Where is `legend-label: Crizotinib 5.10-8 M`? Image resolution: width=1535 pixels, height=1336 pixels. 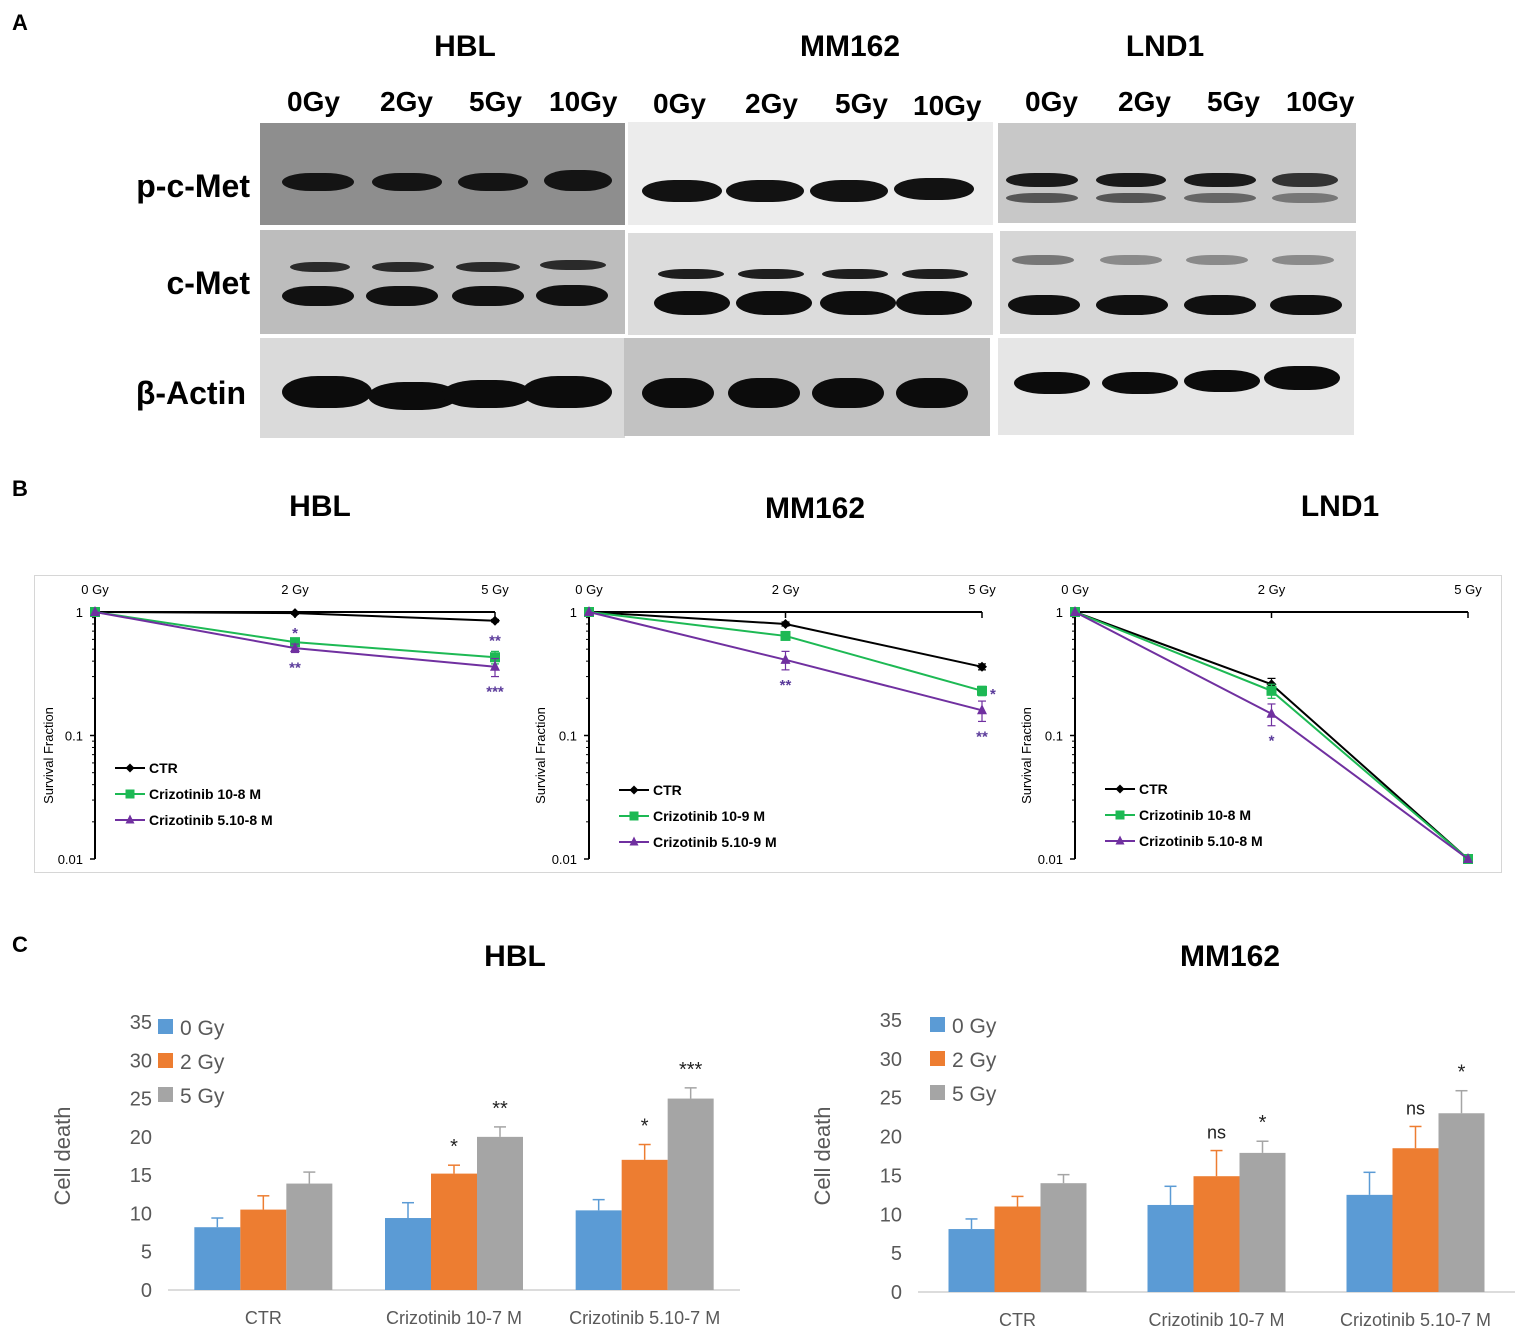 legend-label: Crizotinib 5.10-8 M is located at coordinates (1201, 841).